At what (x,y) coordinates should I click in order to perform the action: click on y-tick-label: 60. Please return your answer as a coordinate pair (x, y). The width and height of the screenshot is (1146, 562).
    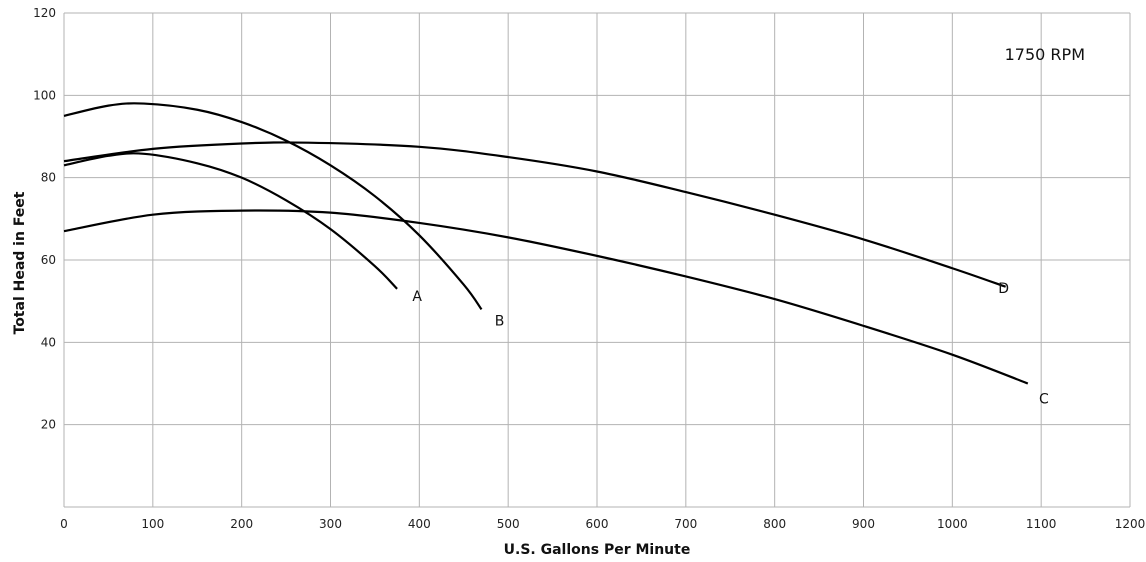
    Looking at the image, I should click on (48, 260).